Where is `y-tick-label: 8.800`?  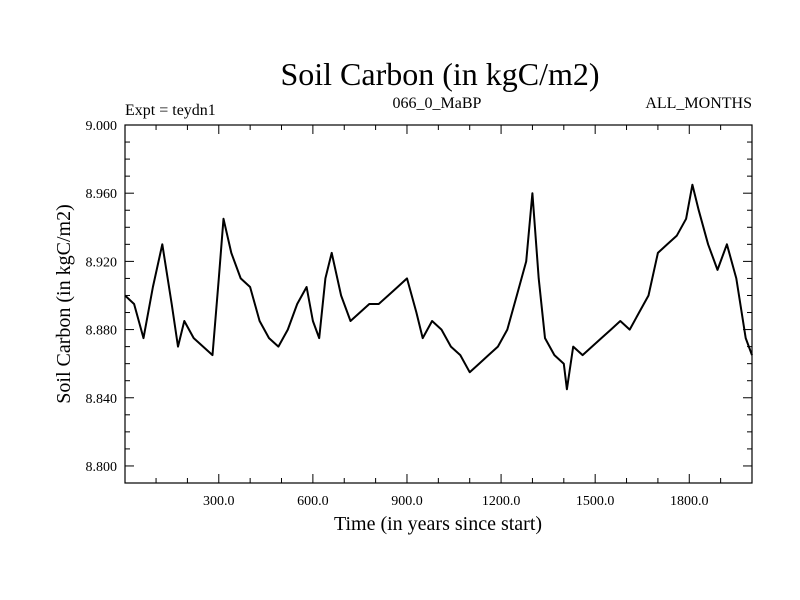 y-tick-label: 8.800 is located at coordinates (102, 467).